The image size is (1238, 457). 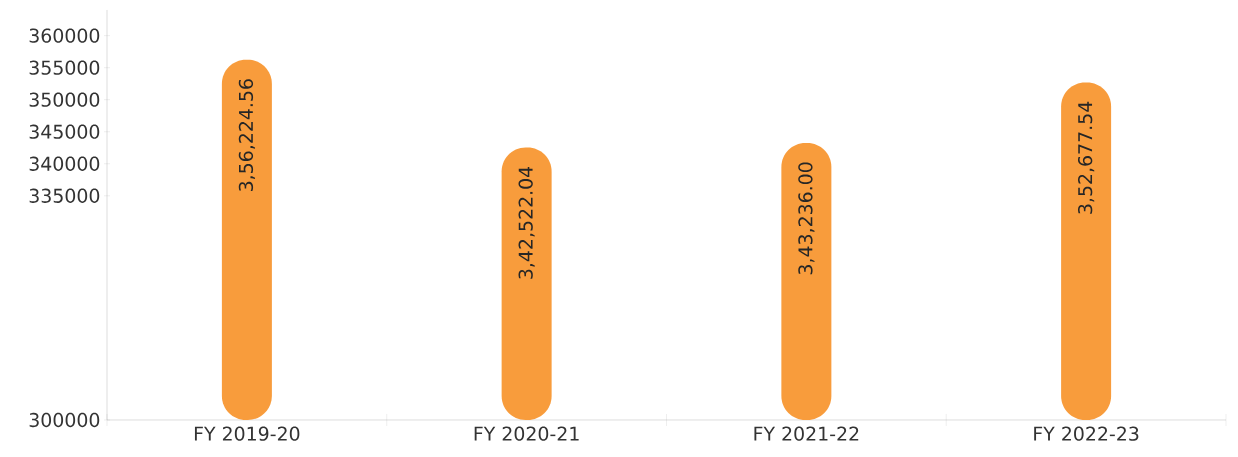 I want to click on y-tick-label: 335000, so click(x=64, y=195).